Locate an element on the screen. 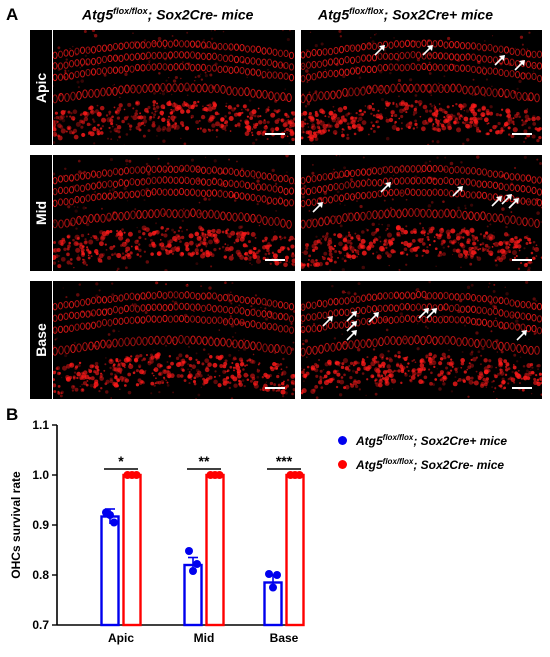  y-tick-label: 0.7 is located at coordinates (40, 625).